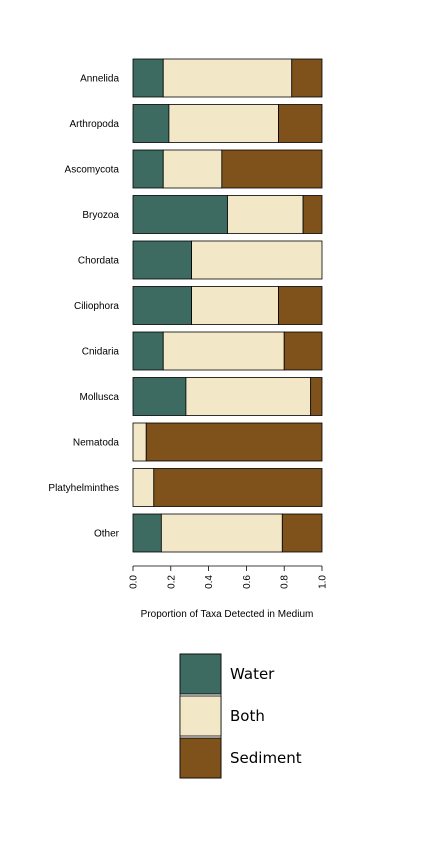 The height and width of the screenshot is (862, 432). What do you see at coordinates (95, 124) in the screenshot?
I see `category-label: Arthropoda` at bounding box center [95, 124].